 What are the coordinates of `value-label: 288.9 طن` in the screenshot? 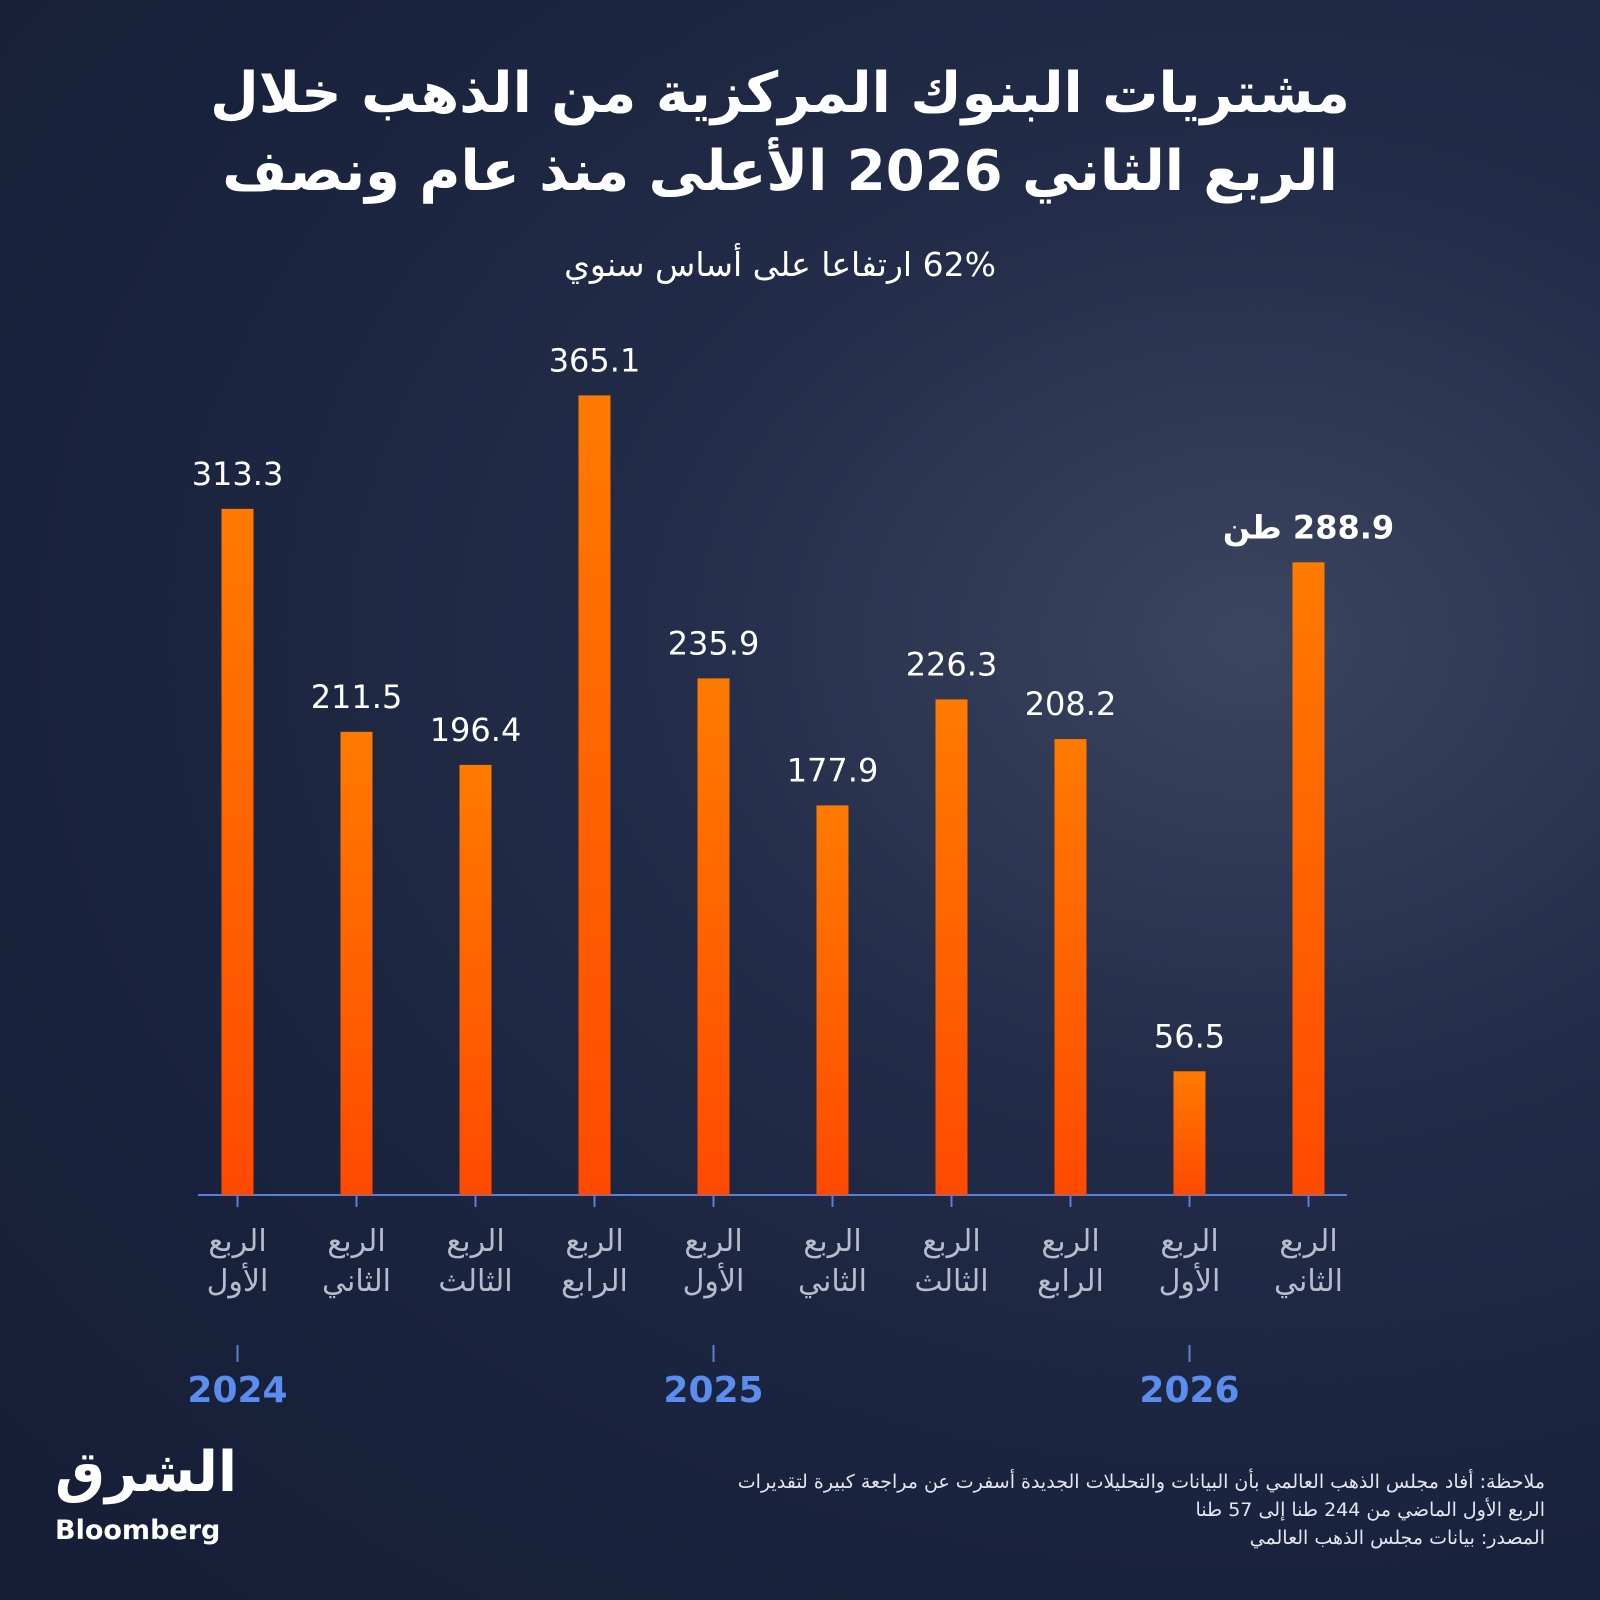 It's located at (1308, 527).